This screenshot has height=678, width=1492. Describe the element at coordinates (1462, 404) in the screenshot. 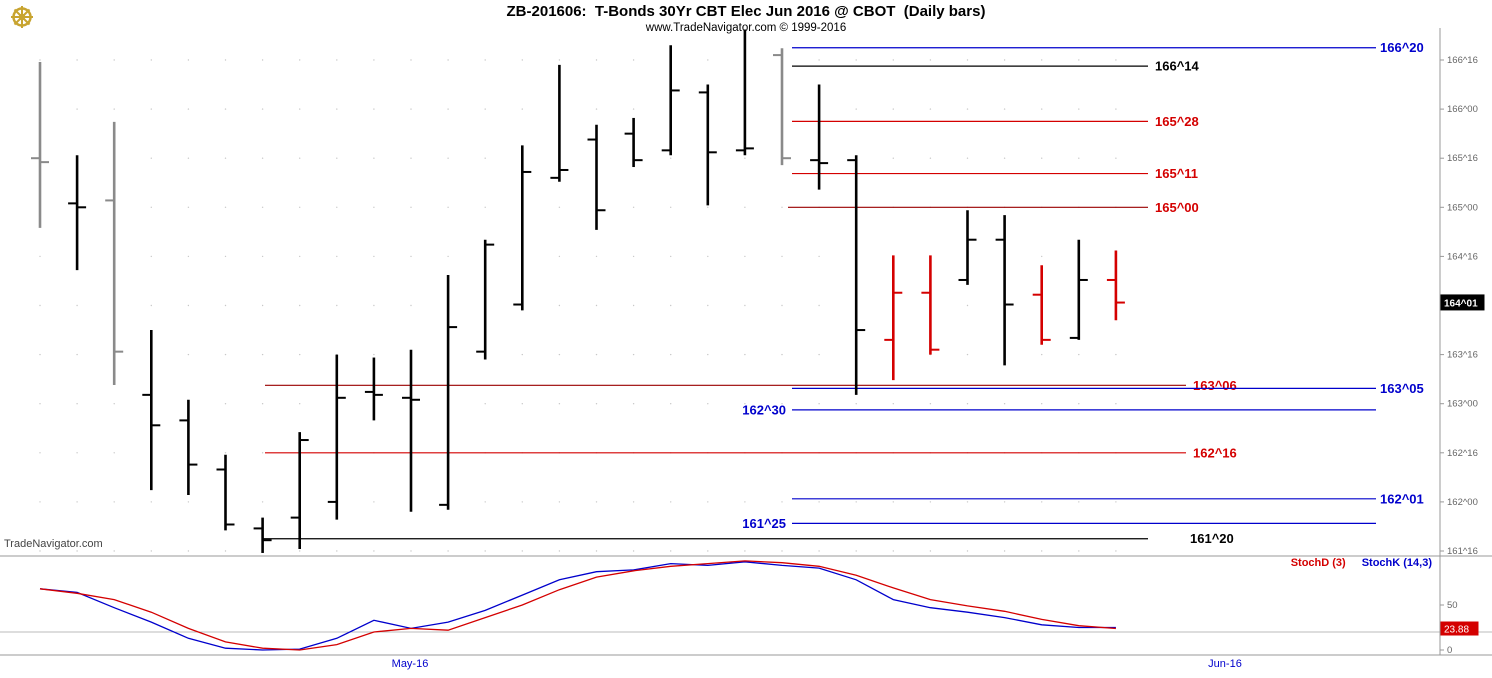

I see `price-axis-label: 163^00` at that location.